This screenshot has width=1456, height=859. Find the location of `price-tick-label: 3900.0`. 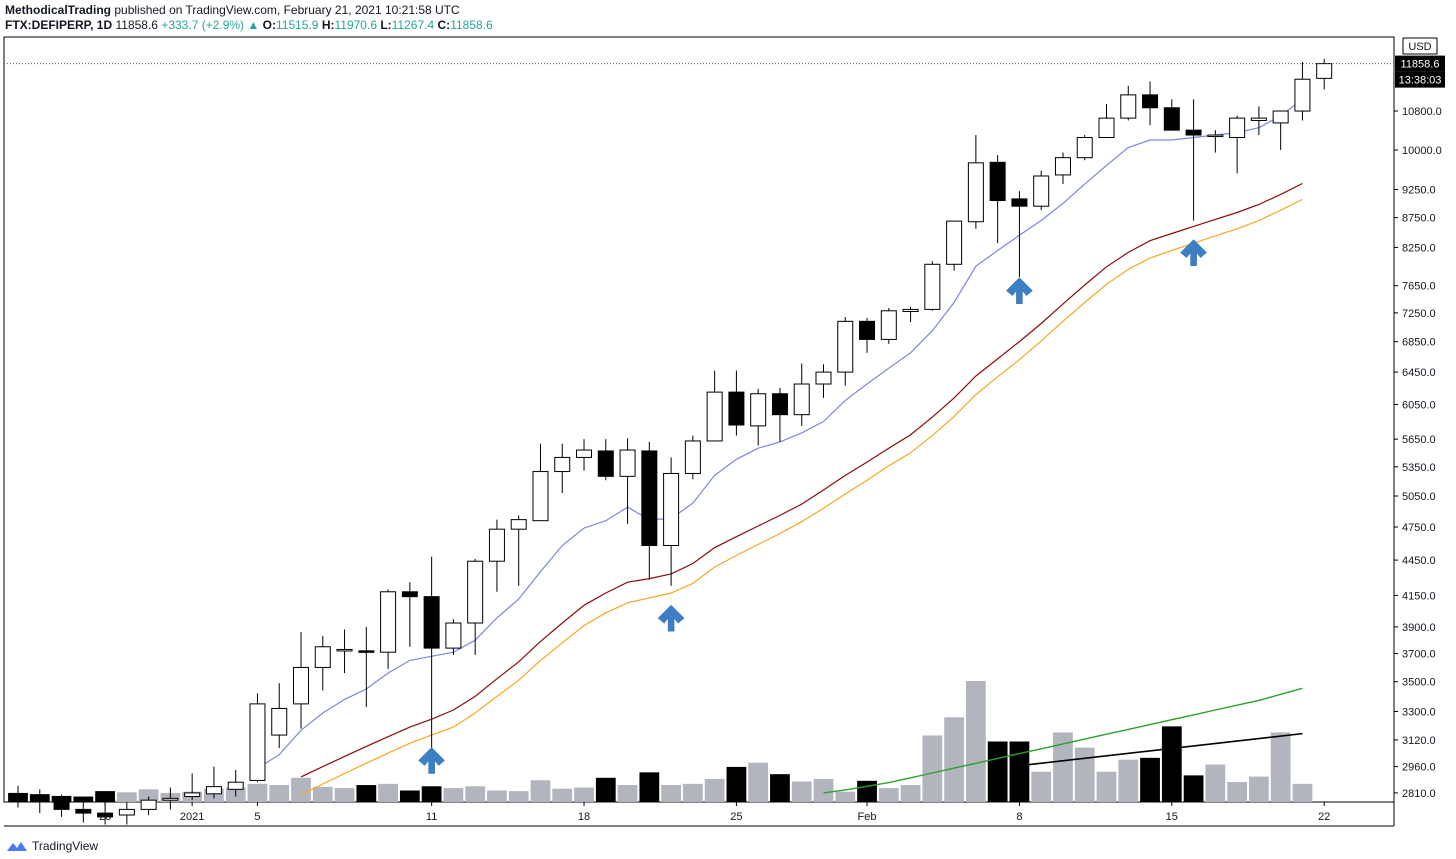

price-tick-label: 3900.0 is located at coordinates (1419, 628).